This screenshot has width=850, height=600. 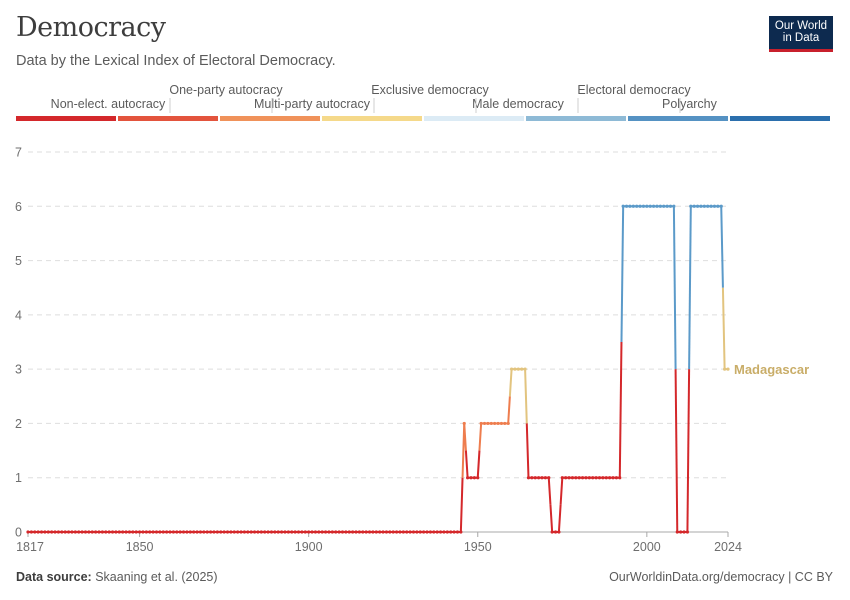 I want to click on data-point-1916, so click(x=363, y=532).